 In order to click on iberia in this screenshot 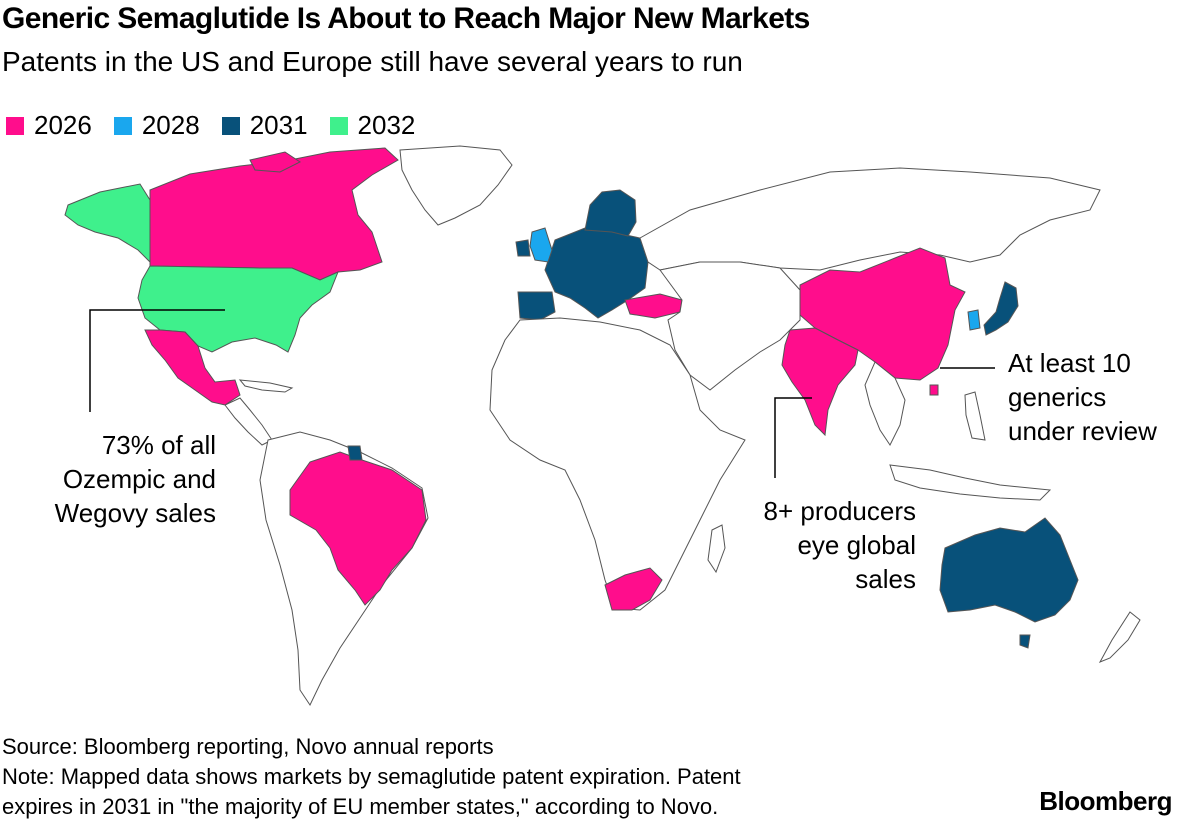, I will do `click(536, 306)`.